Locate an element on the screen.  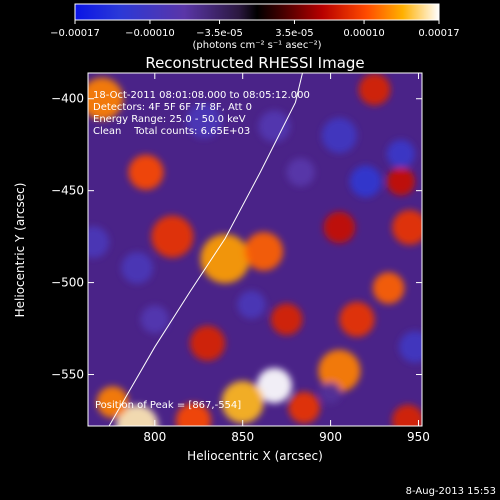
x-tick-label: 800 is located at coordinates (154, 437).